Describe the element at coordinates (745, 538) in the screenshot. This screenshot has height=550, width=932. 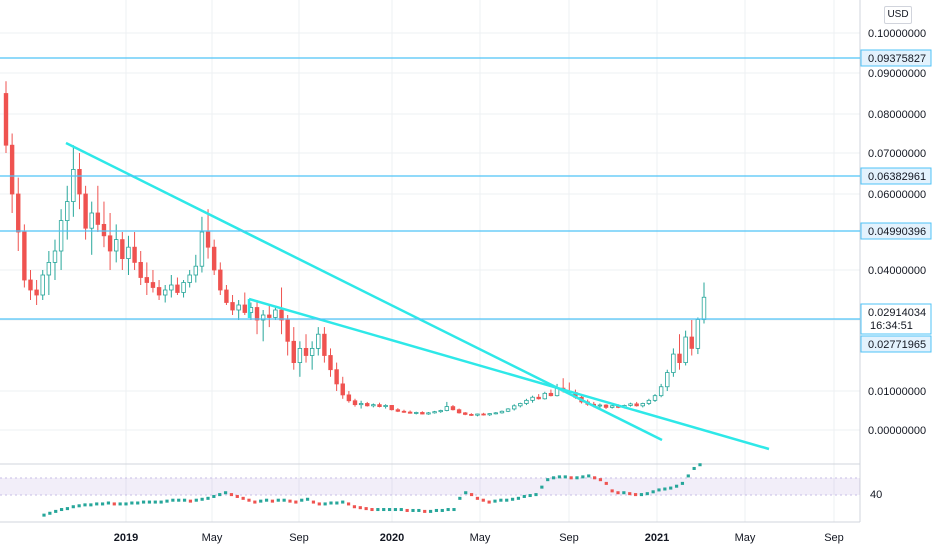
I see `time-tick-label: May` at that location.